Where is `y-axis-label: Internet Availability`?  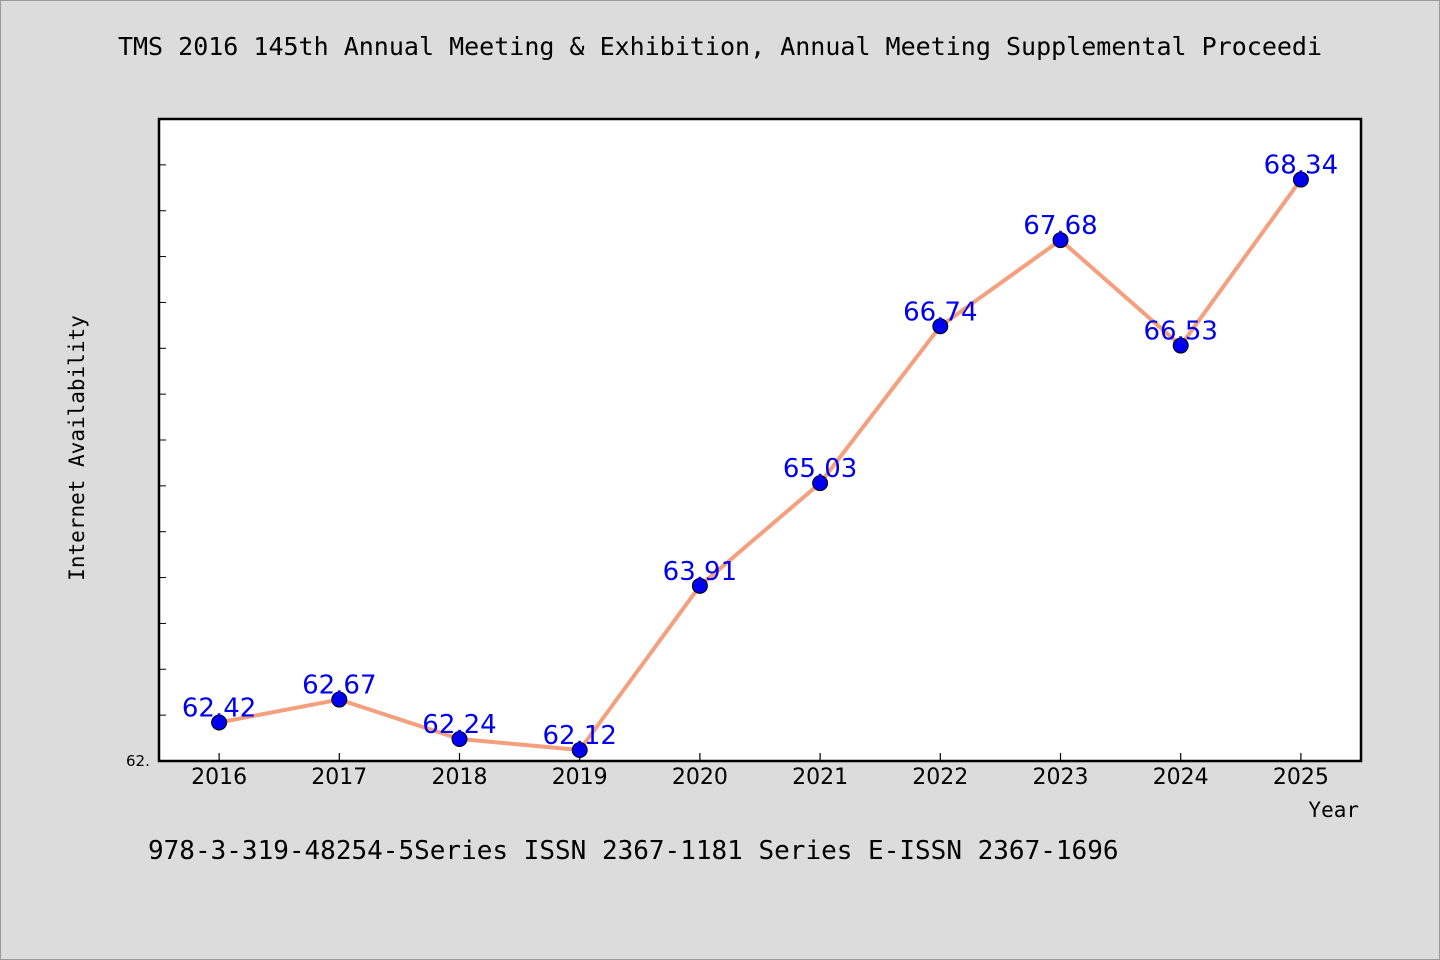 y-axis-label: Internet Availability is located at coordinates (77, 448).